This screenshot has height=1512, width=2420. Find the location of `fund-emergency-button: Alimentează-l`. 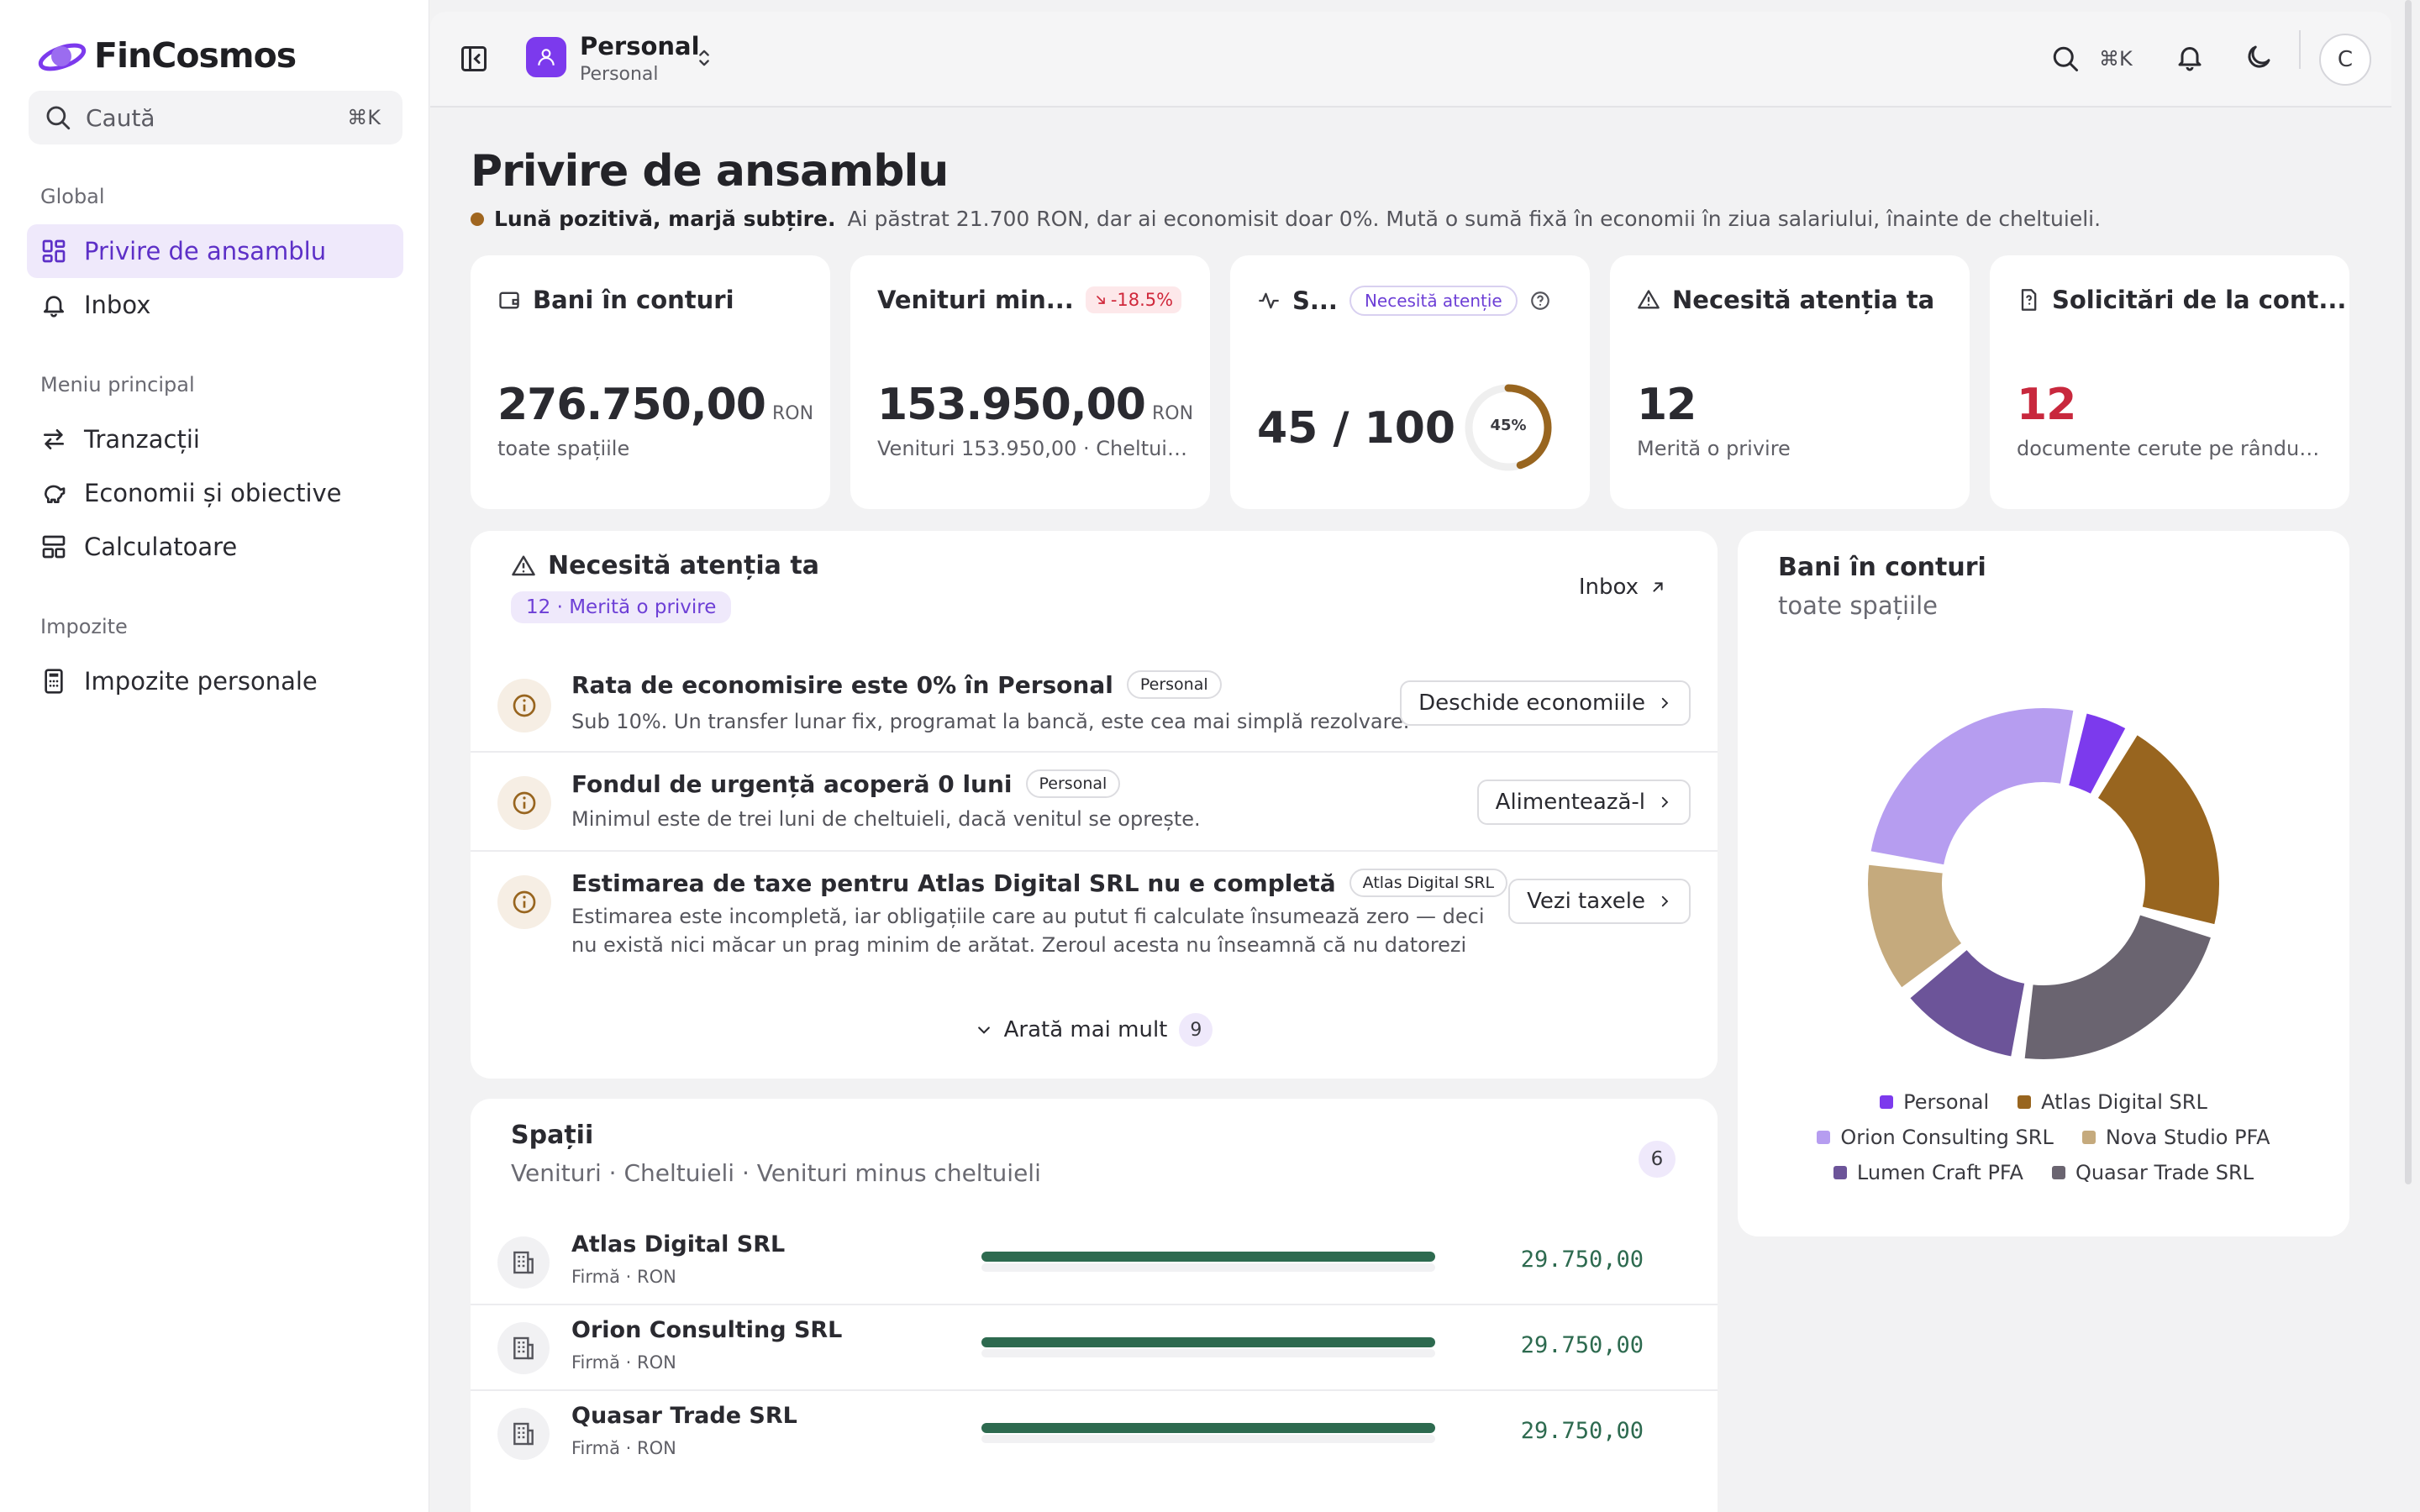

fund-emergency-button: Alimentează-l is located at coordinates (1584, 802).